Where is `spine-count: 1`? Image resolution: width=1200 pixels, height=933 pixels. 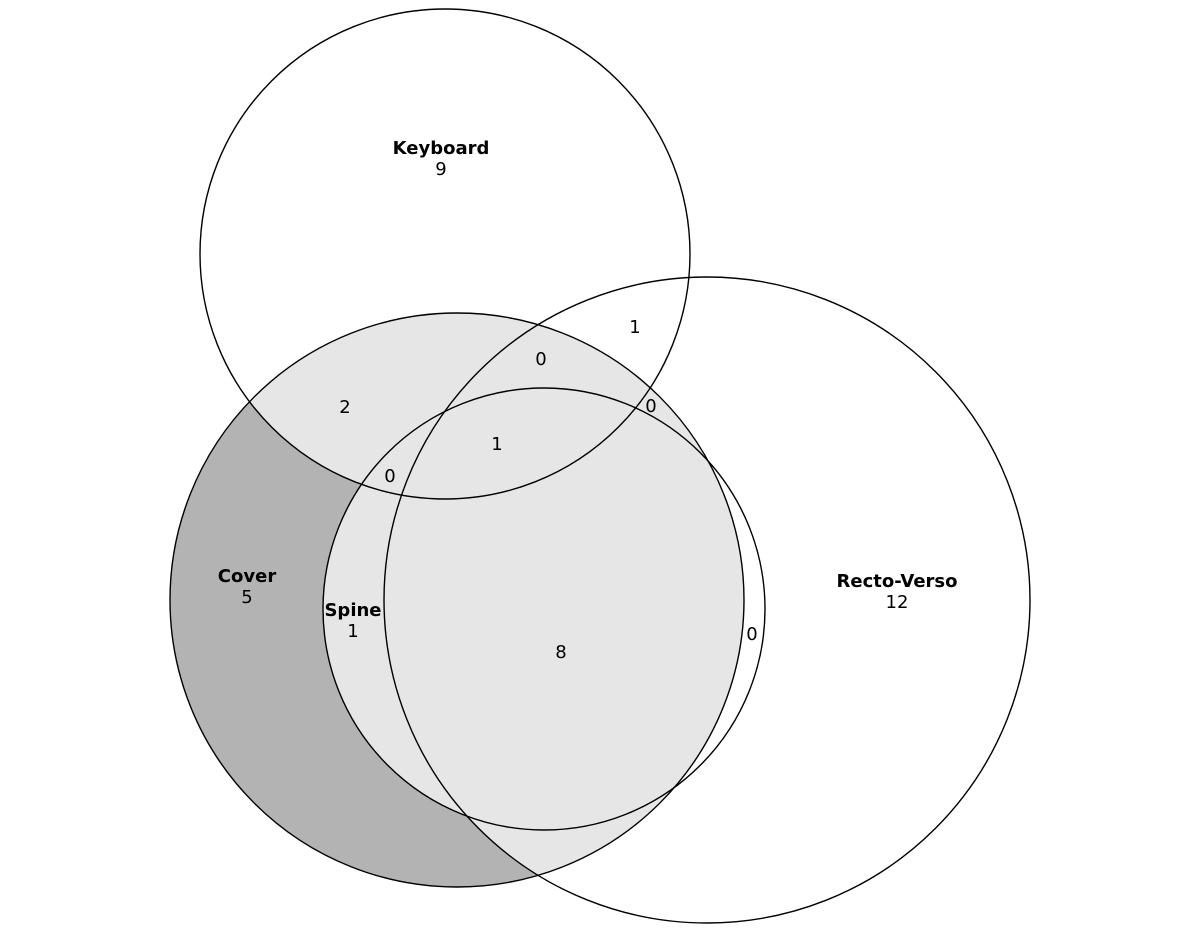
spine-count: 1 is located at coordinates (352, 631).